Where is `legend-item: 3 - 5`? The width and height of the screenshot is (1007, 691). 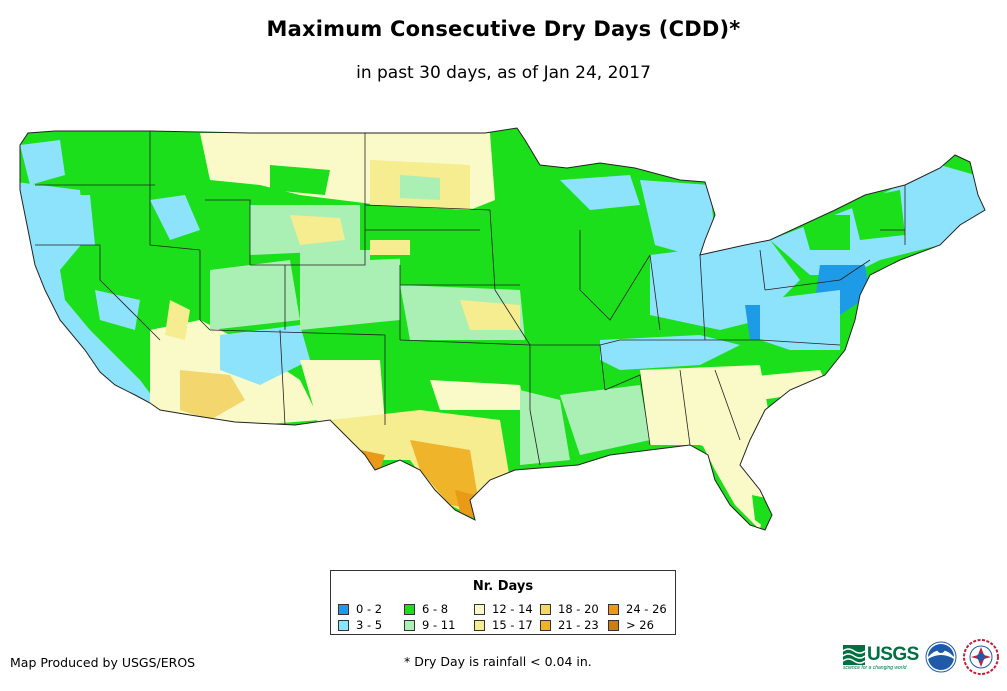 legend-item: 3 - 5 is located at coordinates (371, 625).